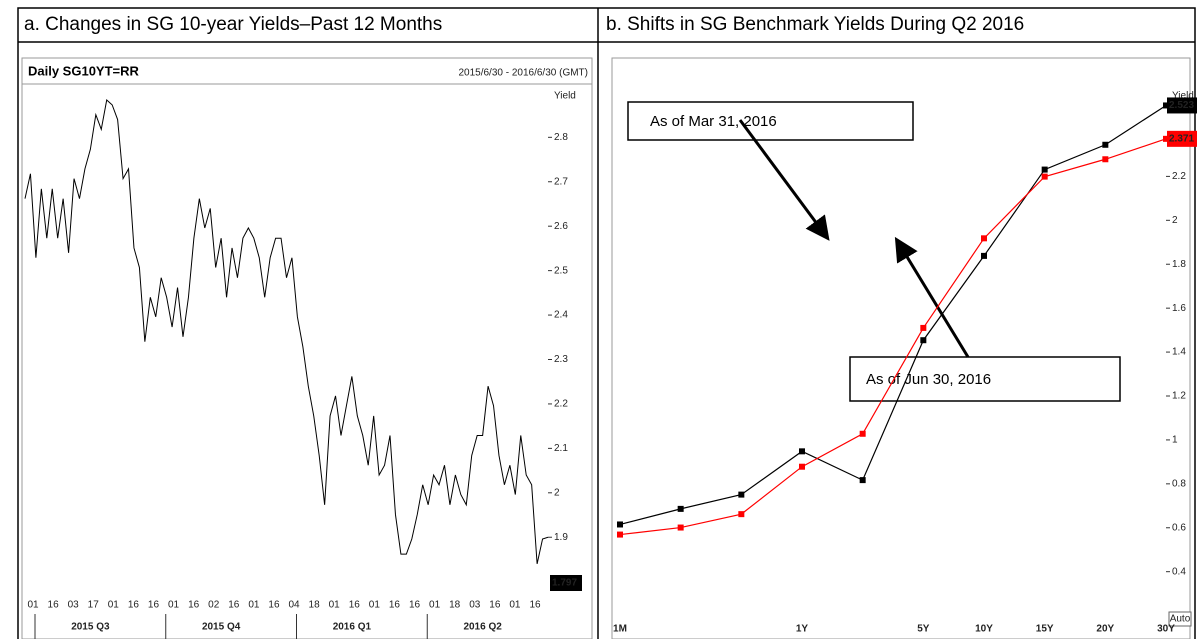 The width and height of the screenshot is (1200, 644). What do you see at coordinates (561, 226) in the screenshot?
I see `y-tick-label: 2.6` at bounding box center [561, 226].